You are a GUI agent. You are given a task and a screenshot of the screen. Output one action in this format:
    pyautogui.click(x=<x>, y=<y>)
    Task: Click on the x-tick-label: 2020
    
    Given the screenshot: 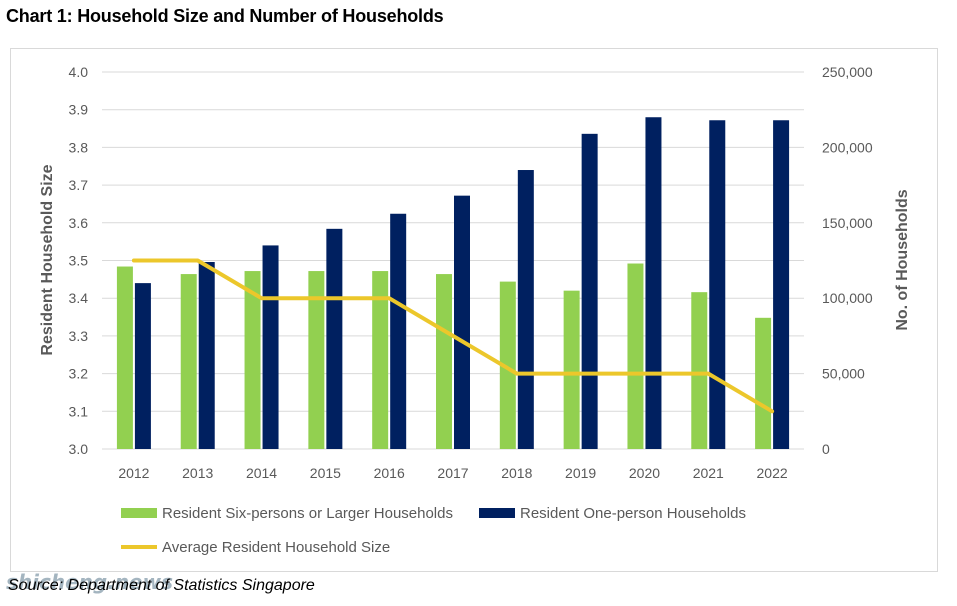 What is the action you would take?
    pyautogui.click(x=644, y=473)
    